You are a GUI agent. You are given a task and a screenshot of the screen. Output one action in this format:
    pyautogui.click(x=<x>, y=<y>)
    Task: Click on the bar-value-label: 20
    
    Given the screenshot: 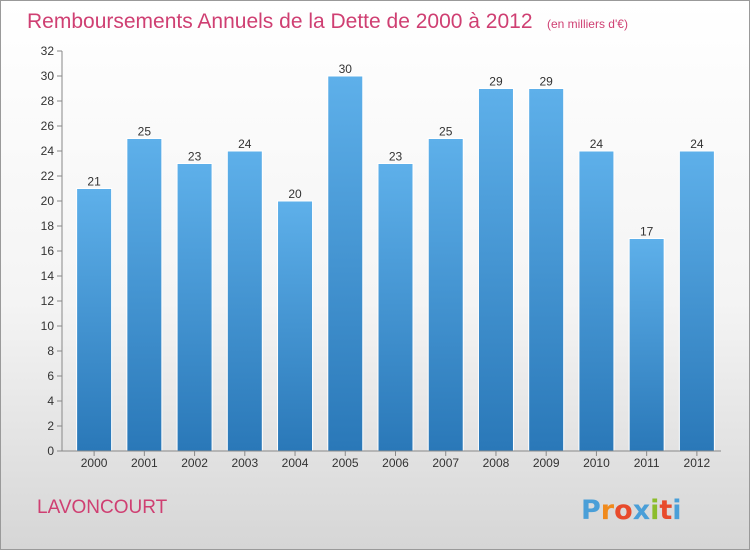 What is the action you would take?
    pyautogui.click(x=295, y=194)
    